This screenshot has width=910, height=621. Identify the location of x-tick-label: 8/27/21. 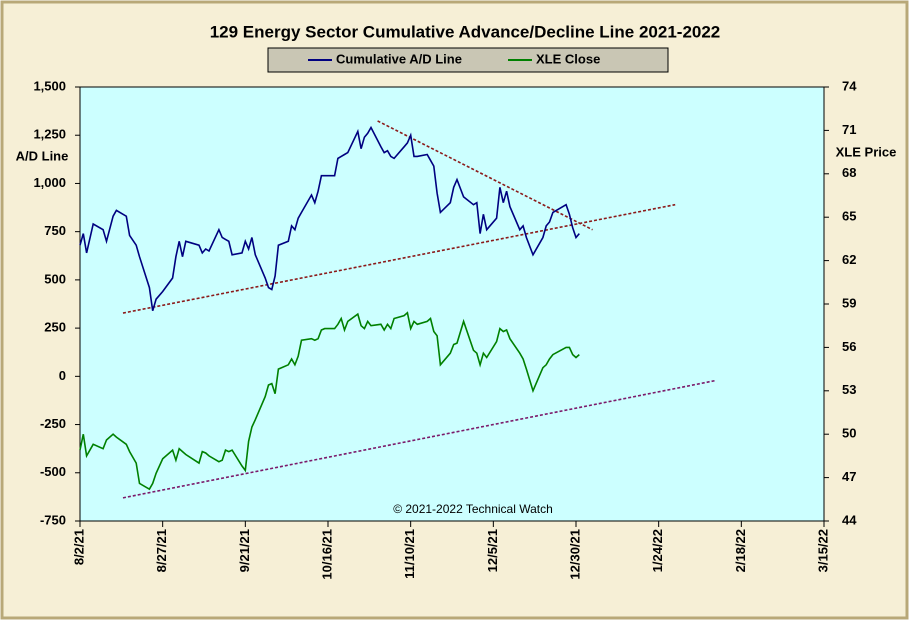
(161, 550).